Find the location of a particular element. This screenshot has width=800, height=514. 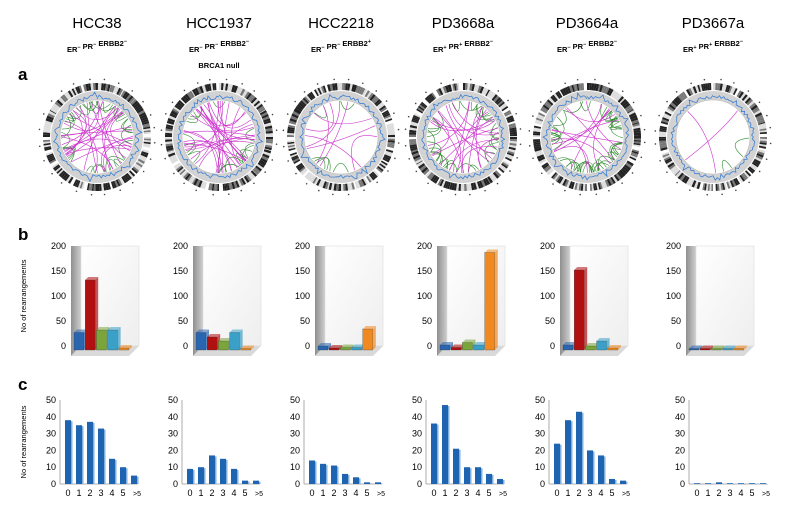

receptor-sign: + is located at coordinates (444, 48).